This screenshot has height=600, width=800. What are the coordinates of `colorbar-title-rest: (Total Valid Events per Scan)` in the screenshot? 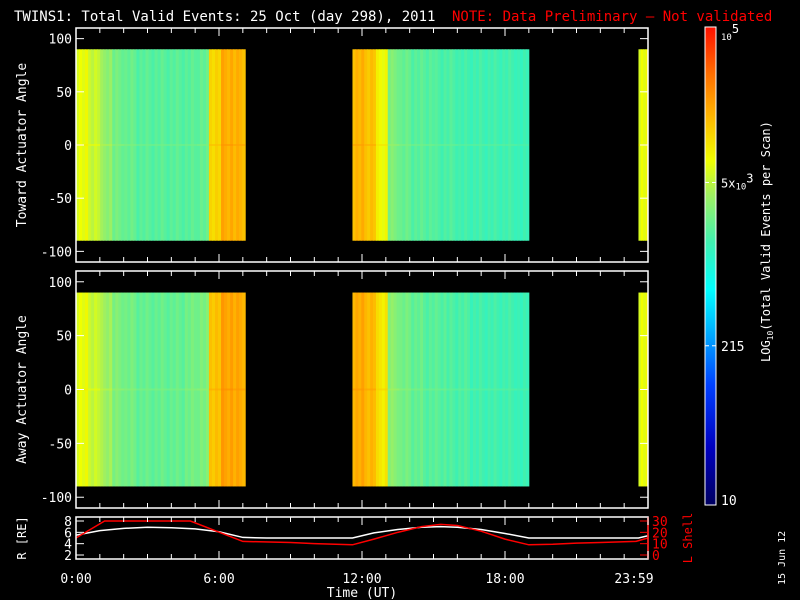 It's located at (766, 226).